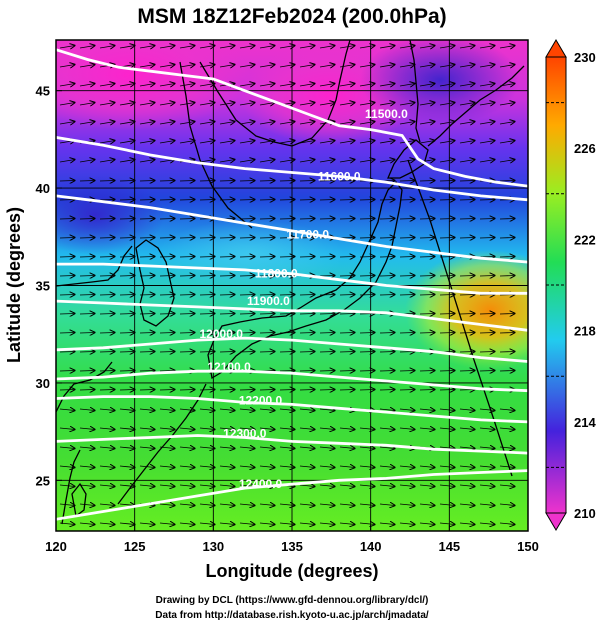 Image resolution: width=599 pixels, height=625 pixels. Describe the element at coordinates (135, 546) in the screenshot. I see `x-tick-label-125: 125` at that location.